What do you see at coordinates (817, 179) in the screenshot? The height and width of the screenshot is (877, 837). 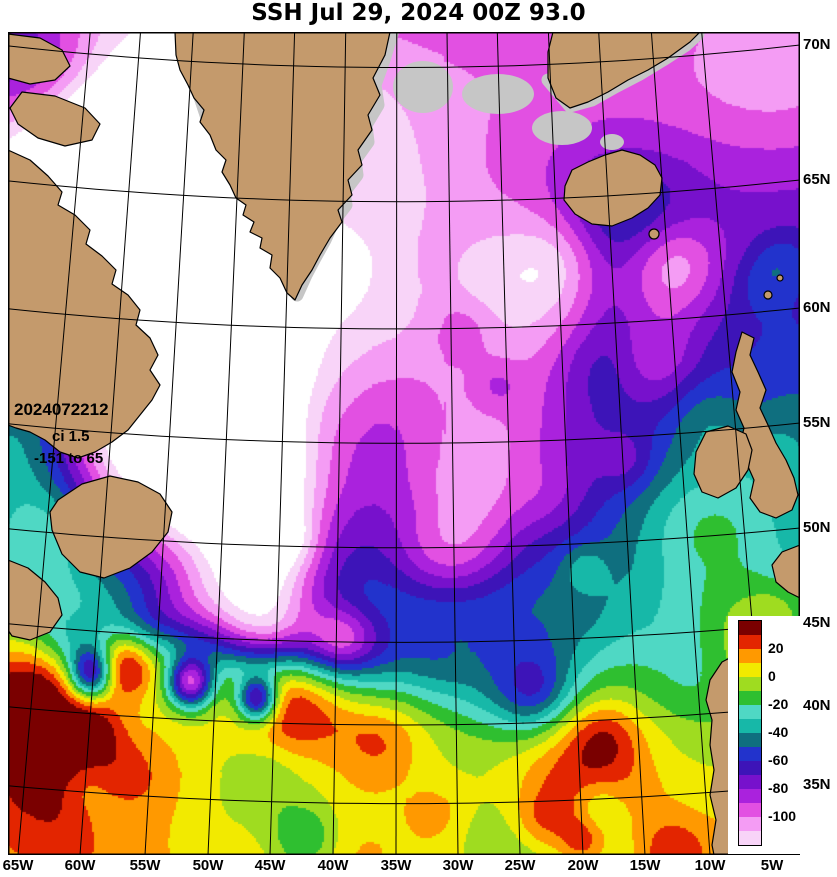 I see `lat-label-65n: 65N` at bounding box center [817, 179].